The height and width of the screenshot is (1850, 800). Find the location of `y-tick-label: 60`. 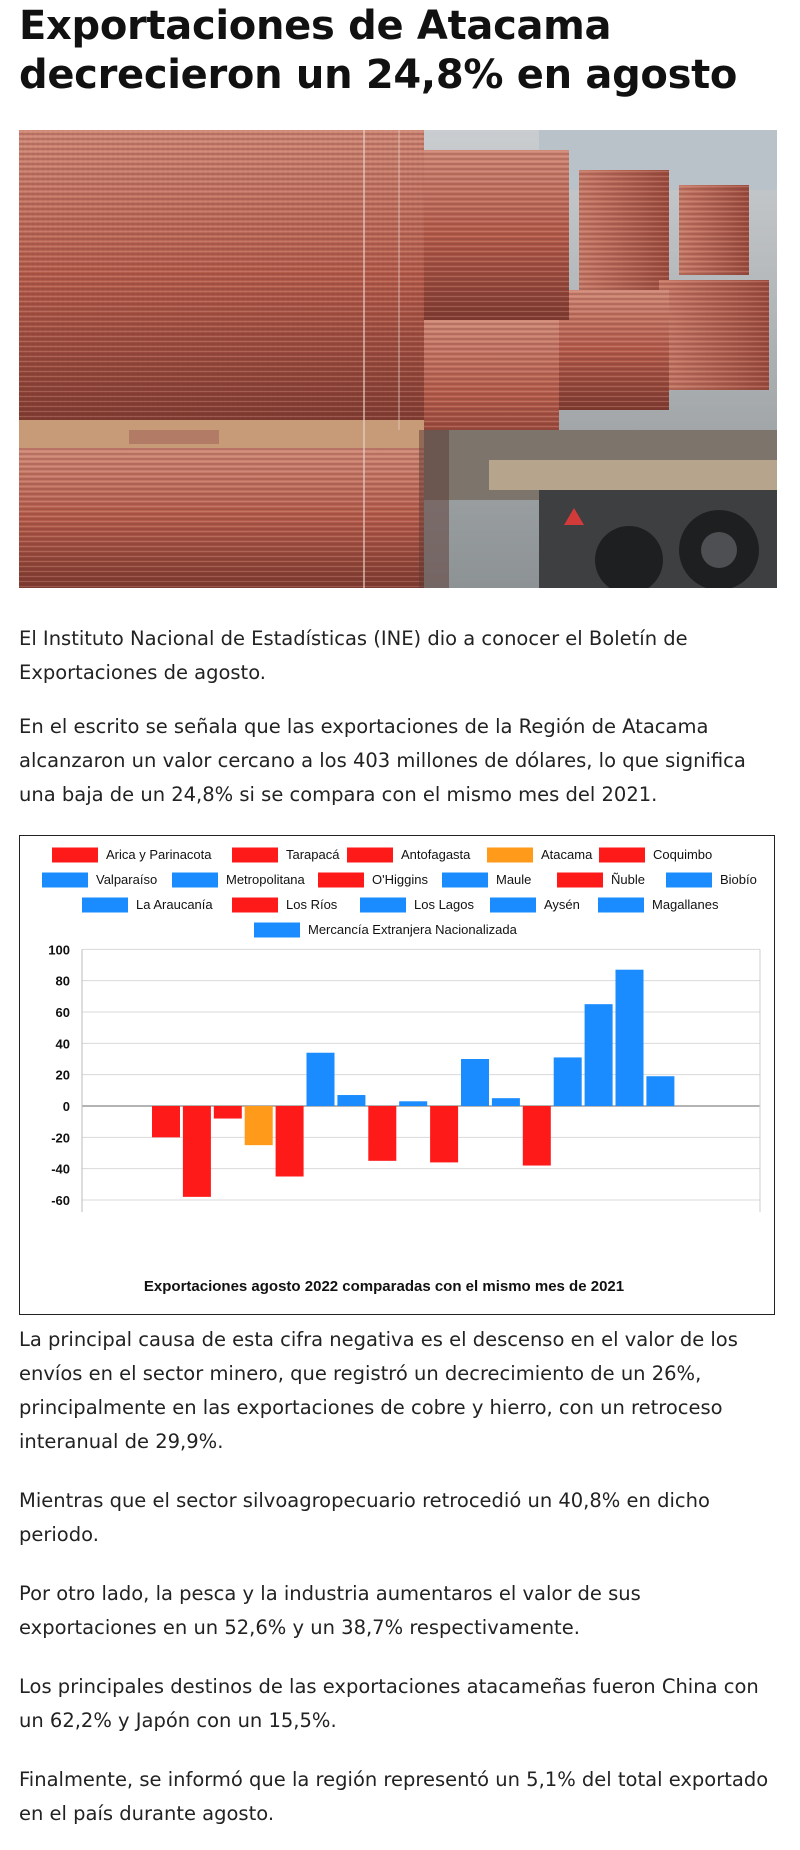

y-tick-label: 60 is located at coordinates (63, 1012).